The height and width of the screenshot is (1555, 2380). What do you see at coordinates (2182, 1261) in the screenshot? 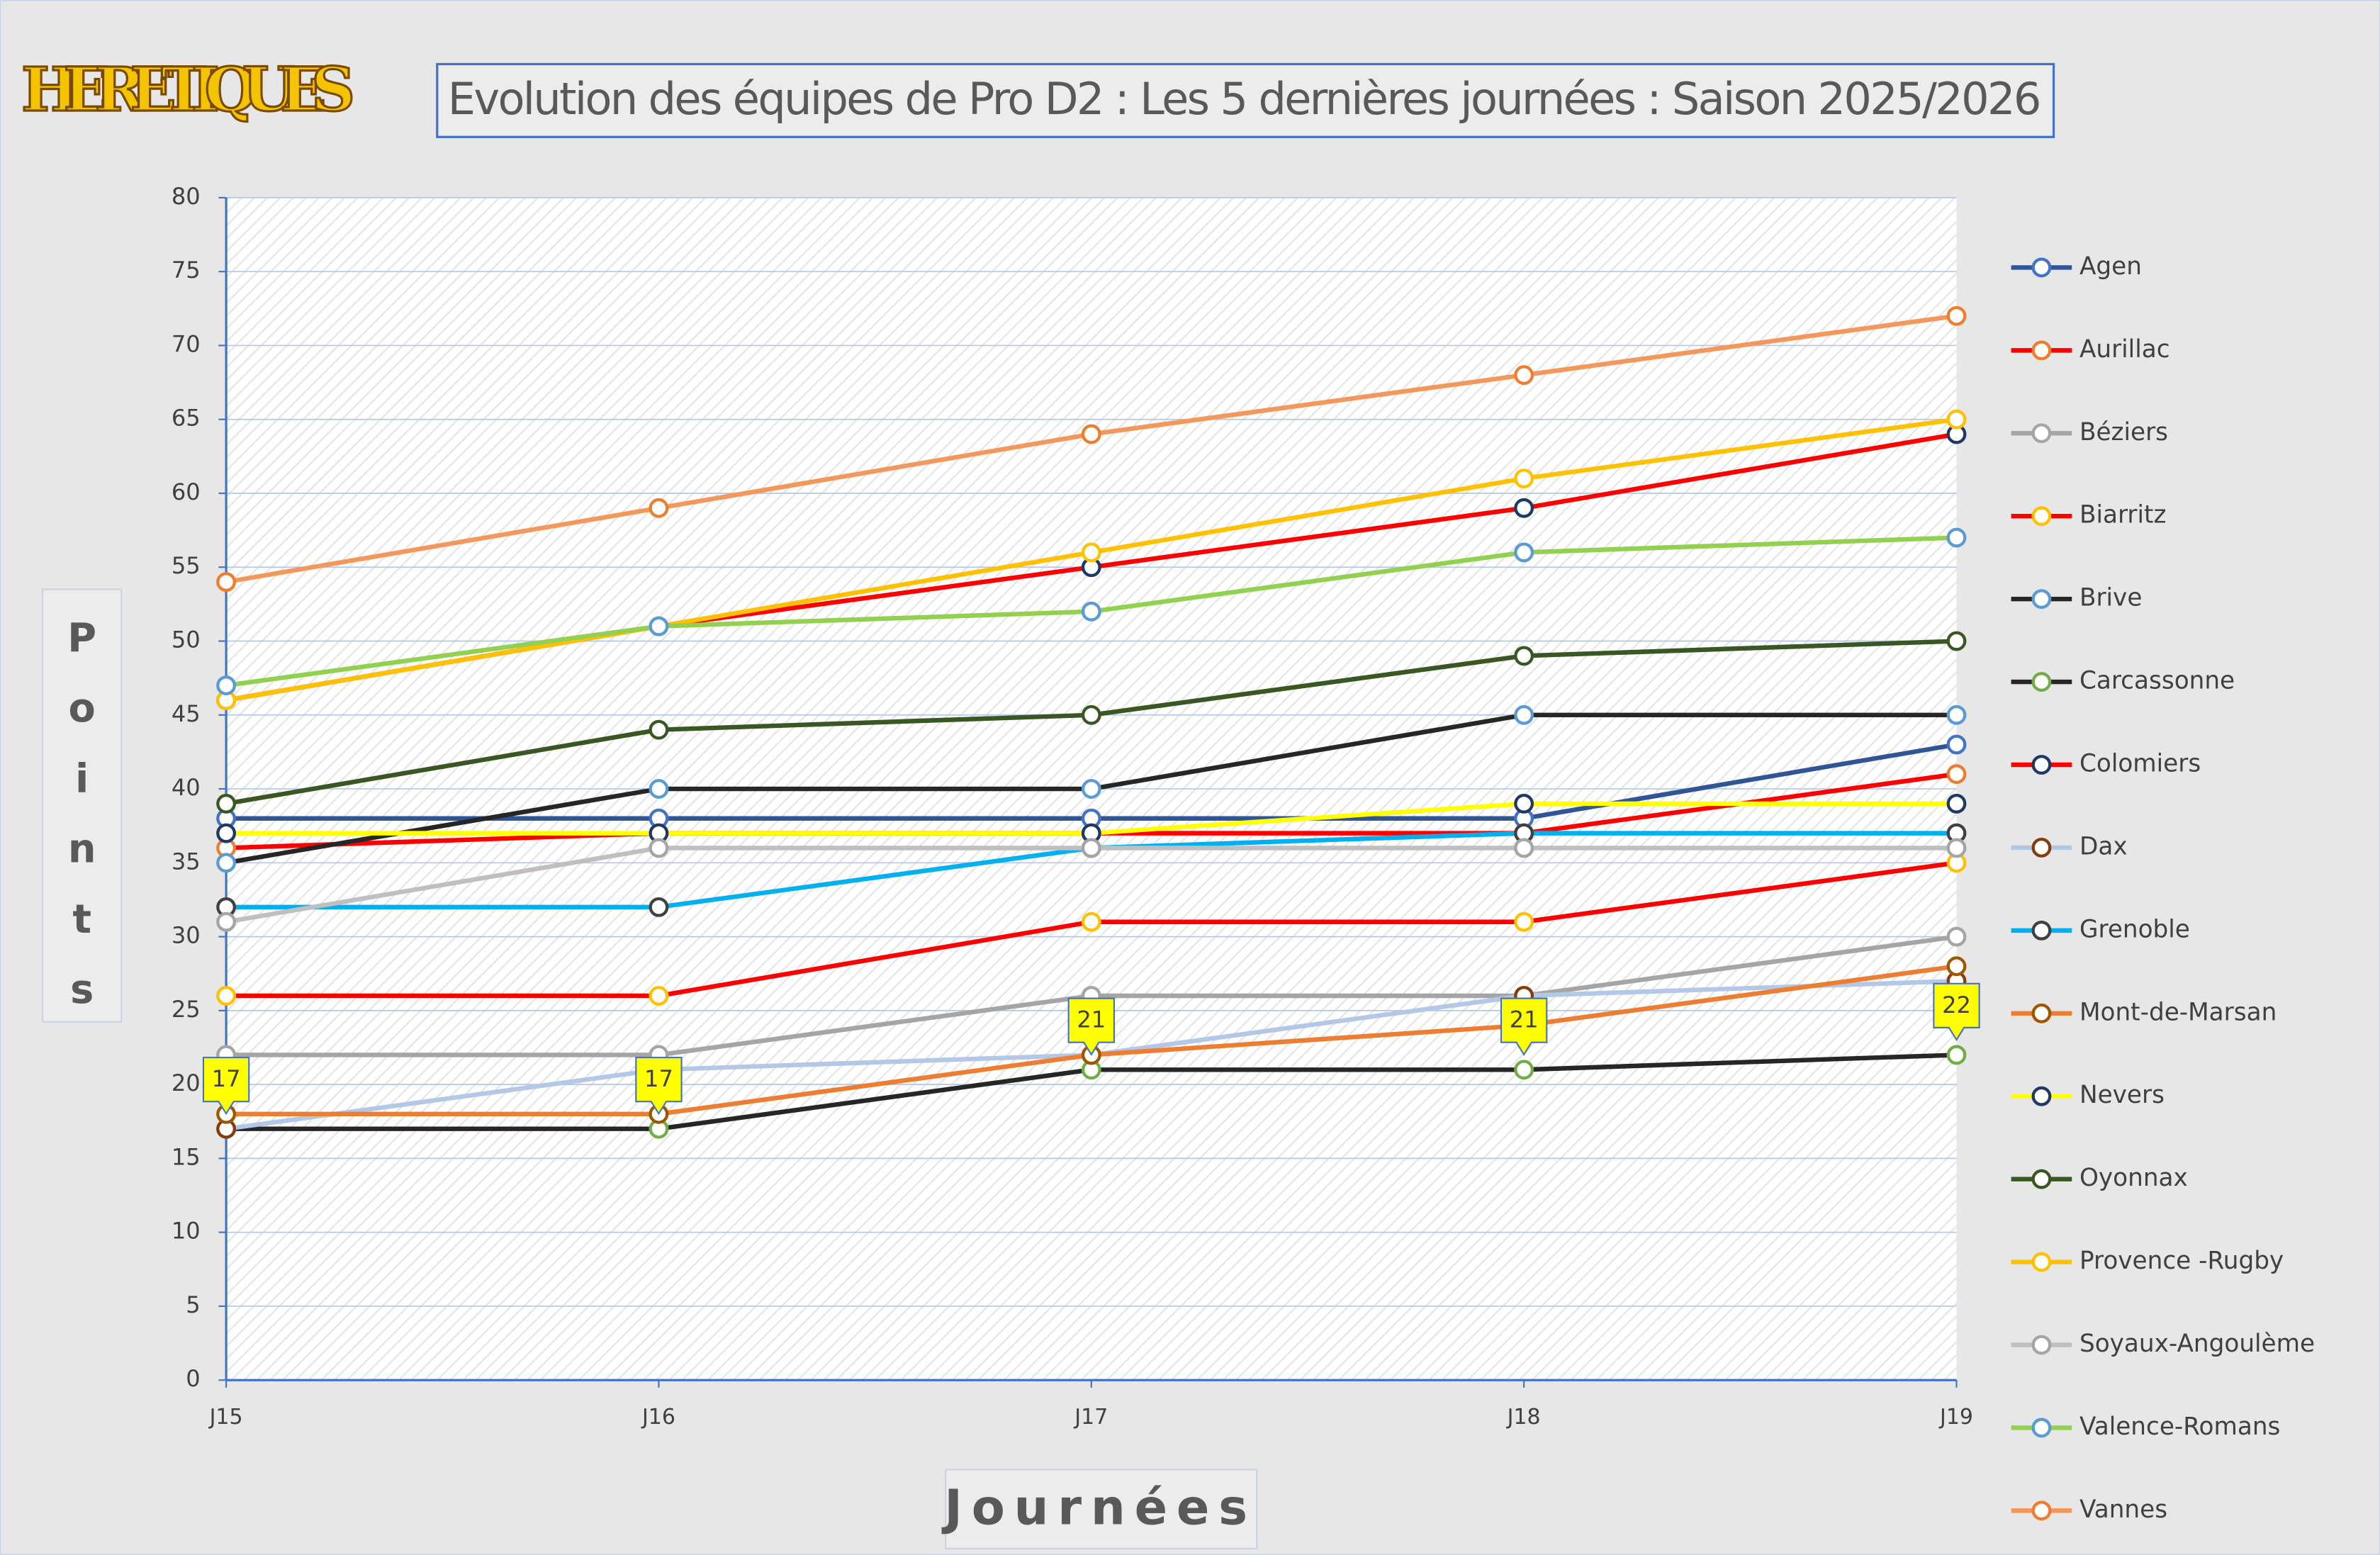
I see `legend-label: Provence -Rugby` at bounding box center [2182, 1261].